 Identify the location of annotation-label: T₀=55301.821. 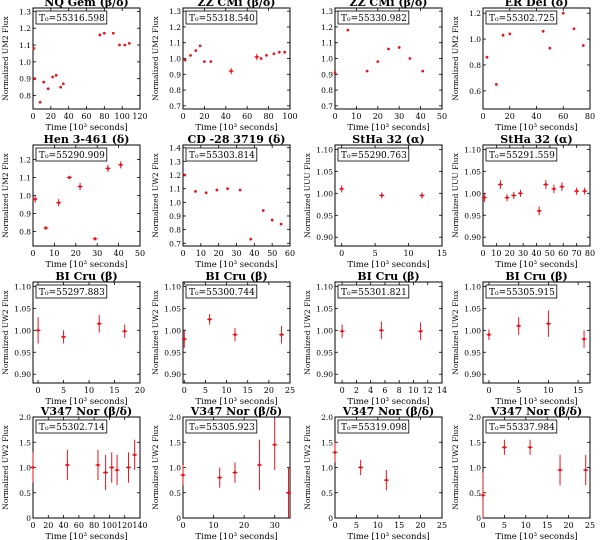
(374, 293).